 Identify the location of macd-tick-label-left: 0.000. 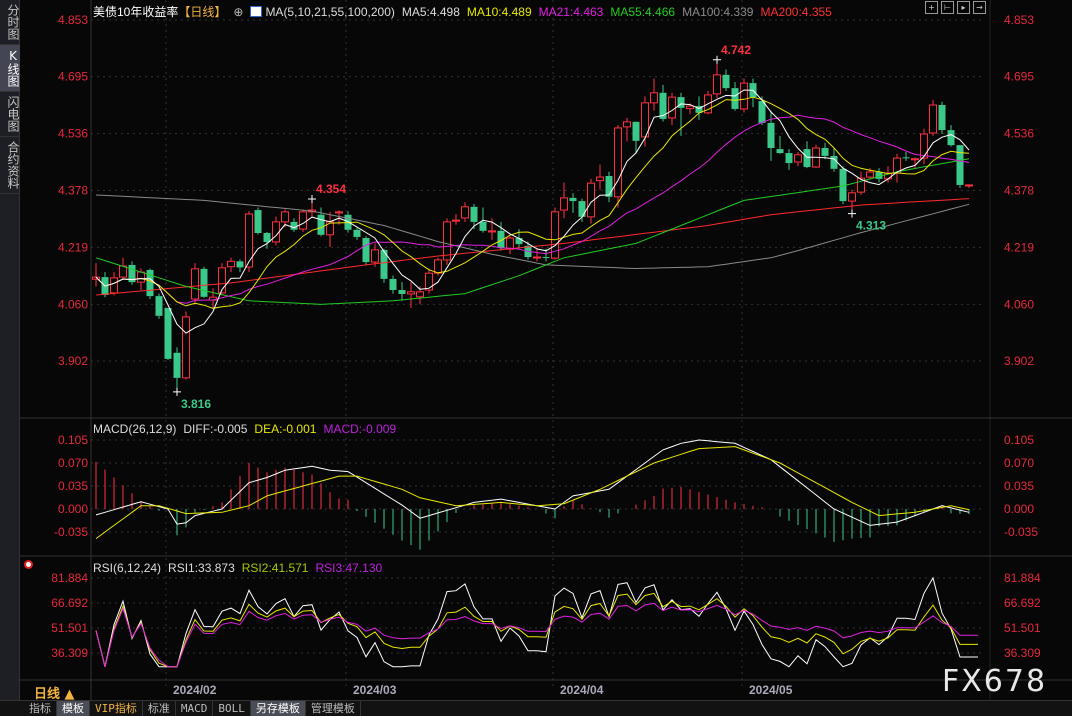
(73, 509).